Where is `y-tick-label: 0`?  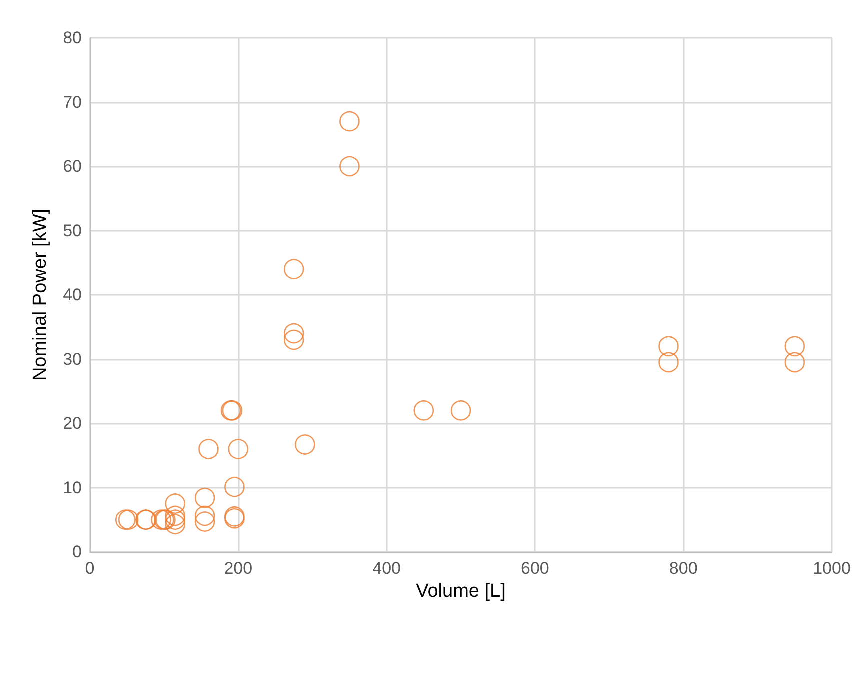
y-tick-label: 0 is located at coordinates (77, 552).